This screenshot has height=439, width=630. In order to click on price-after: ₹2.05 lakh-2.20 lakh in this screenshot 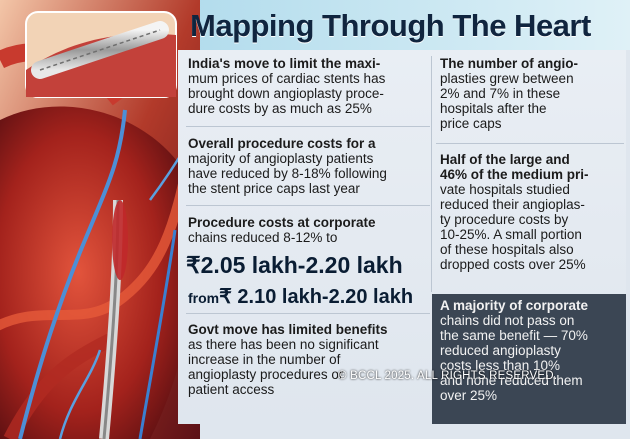, I will do `click(294, 265)`.